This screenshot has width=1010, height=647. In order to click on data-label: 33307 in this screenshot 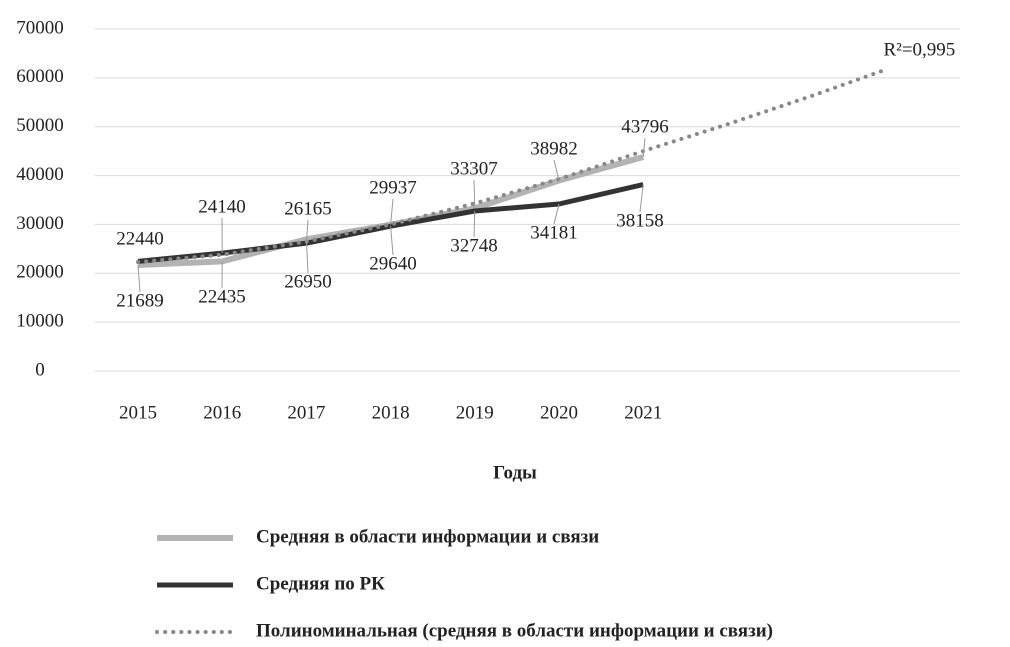, I will do `click(474, 168)`.